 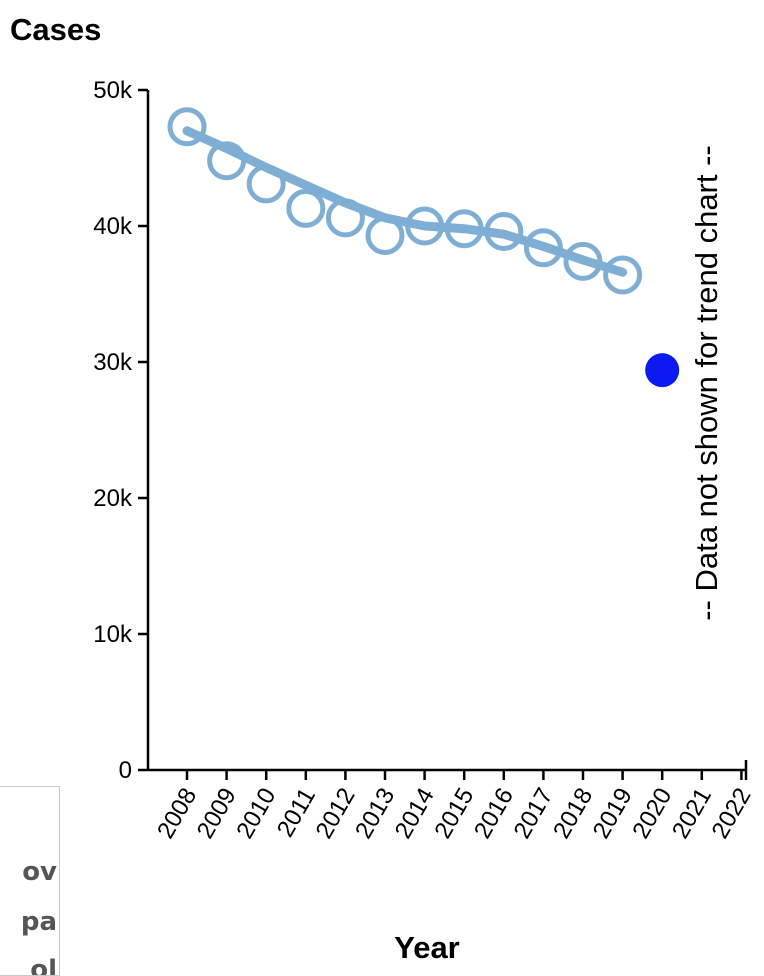 I want to click on y-tick-label: 20k, so click(x=113, y=498).